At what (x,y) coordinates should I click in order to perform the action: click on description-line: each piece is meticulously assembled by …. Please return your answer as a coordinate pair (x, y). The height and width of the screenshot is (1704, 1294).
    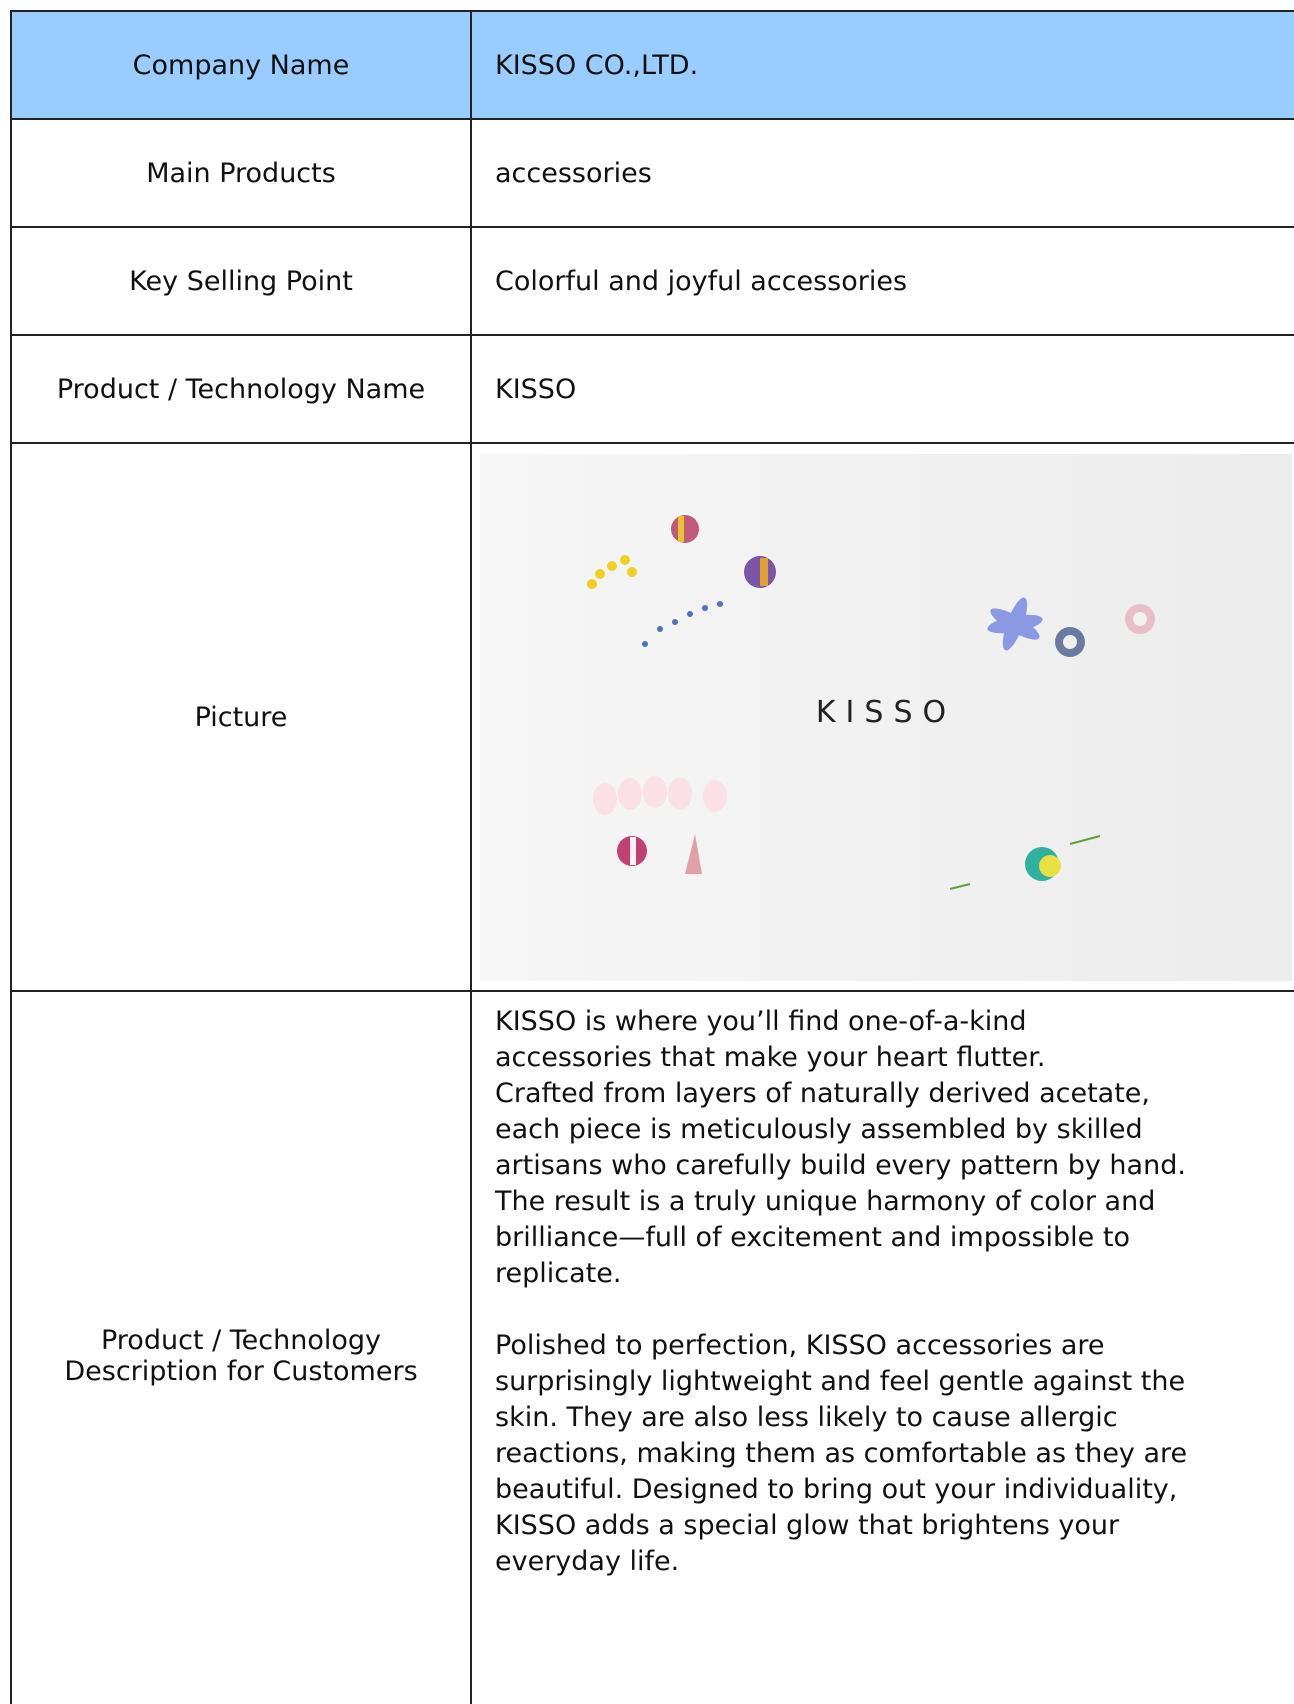
    Looking at the image, I should click on (819, 1129).